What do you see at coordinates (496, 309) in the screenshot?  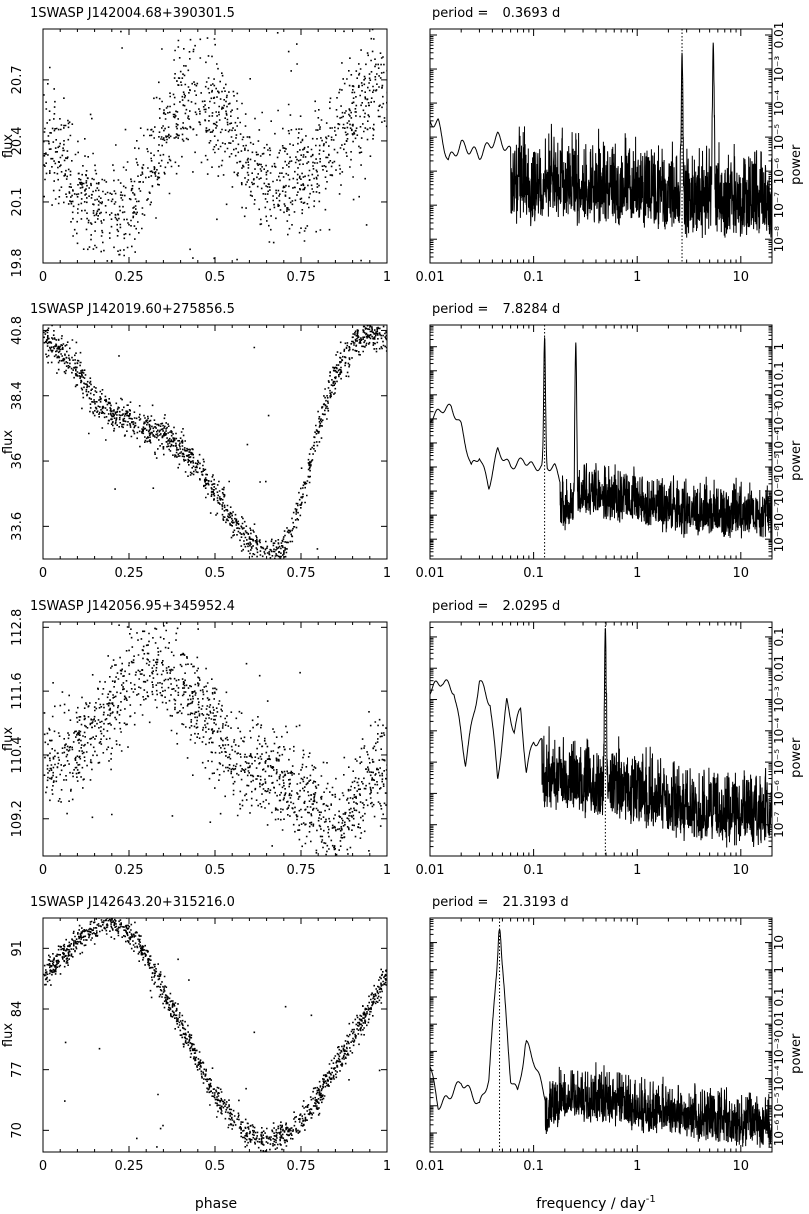 I see `period-label: period = 7.8284 d` at bounding box center [496, 309].